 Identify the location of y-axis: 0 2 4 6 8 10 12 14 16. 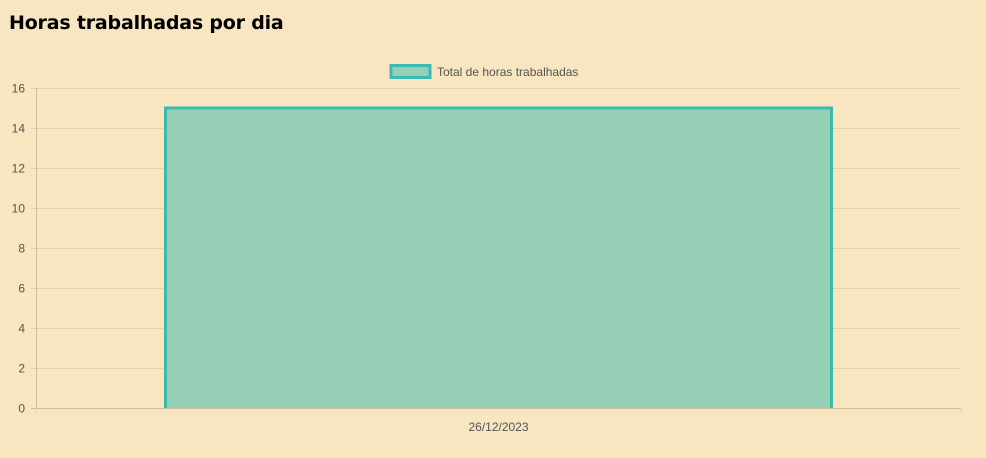
(24, 249).